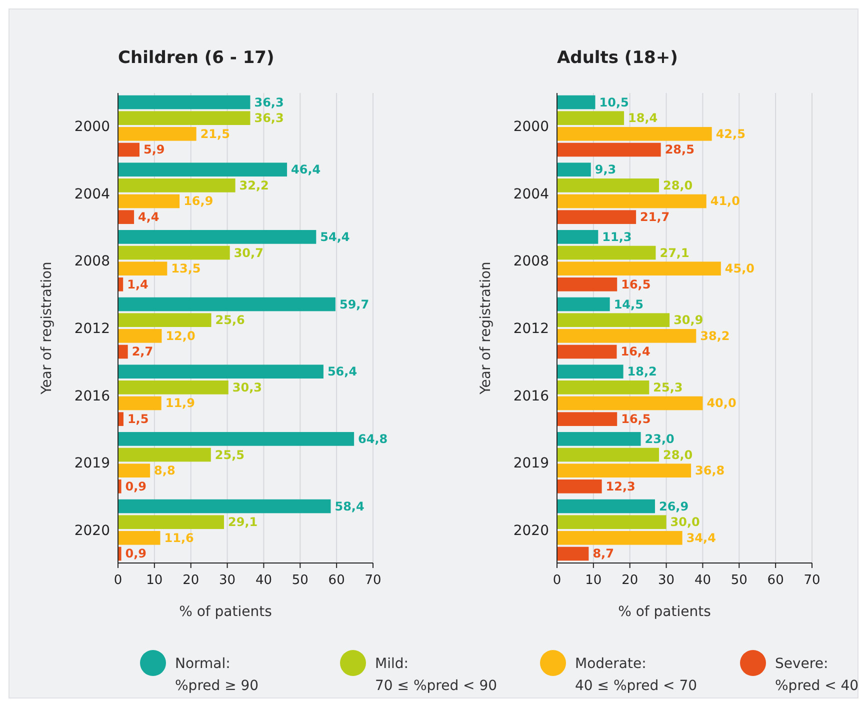  What do you see at coordinates (621, 486) in the screenshot?
I see `data-label: 12,3` at bounding box center [621, 486].